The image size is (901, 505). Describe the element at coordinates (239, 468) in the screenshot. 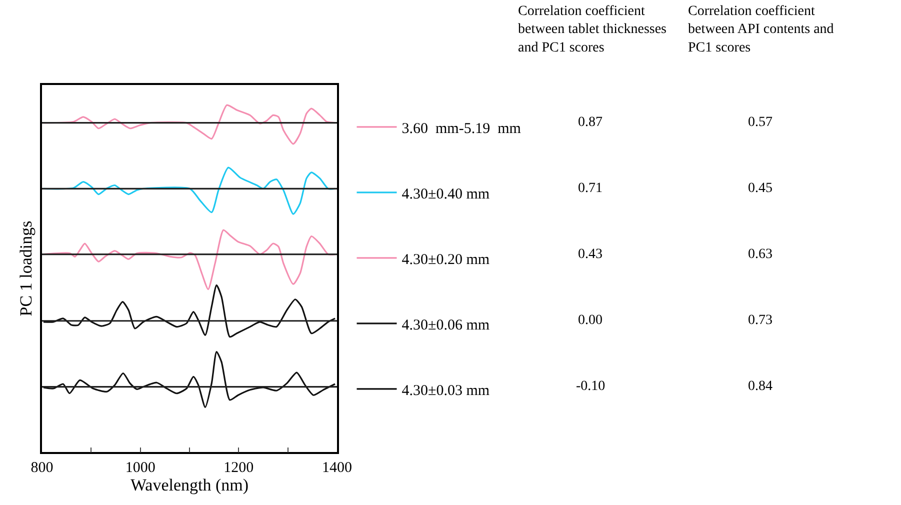

I see `x-tick-label: 1200` at that location.